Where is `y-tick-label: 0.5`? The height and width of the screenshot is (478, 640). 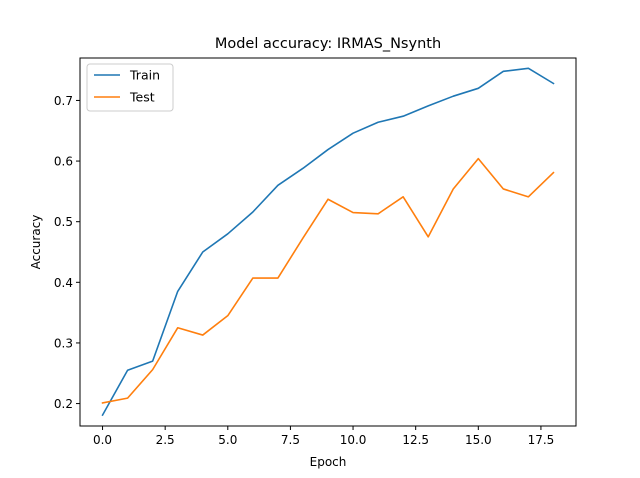 y-tick-label: 0.5 is located at coordinates (63, 222).